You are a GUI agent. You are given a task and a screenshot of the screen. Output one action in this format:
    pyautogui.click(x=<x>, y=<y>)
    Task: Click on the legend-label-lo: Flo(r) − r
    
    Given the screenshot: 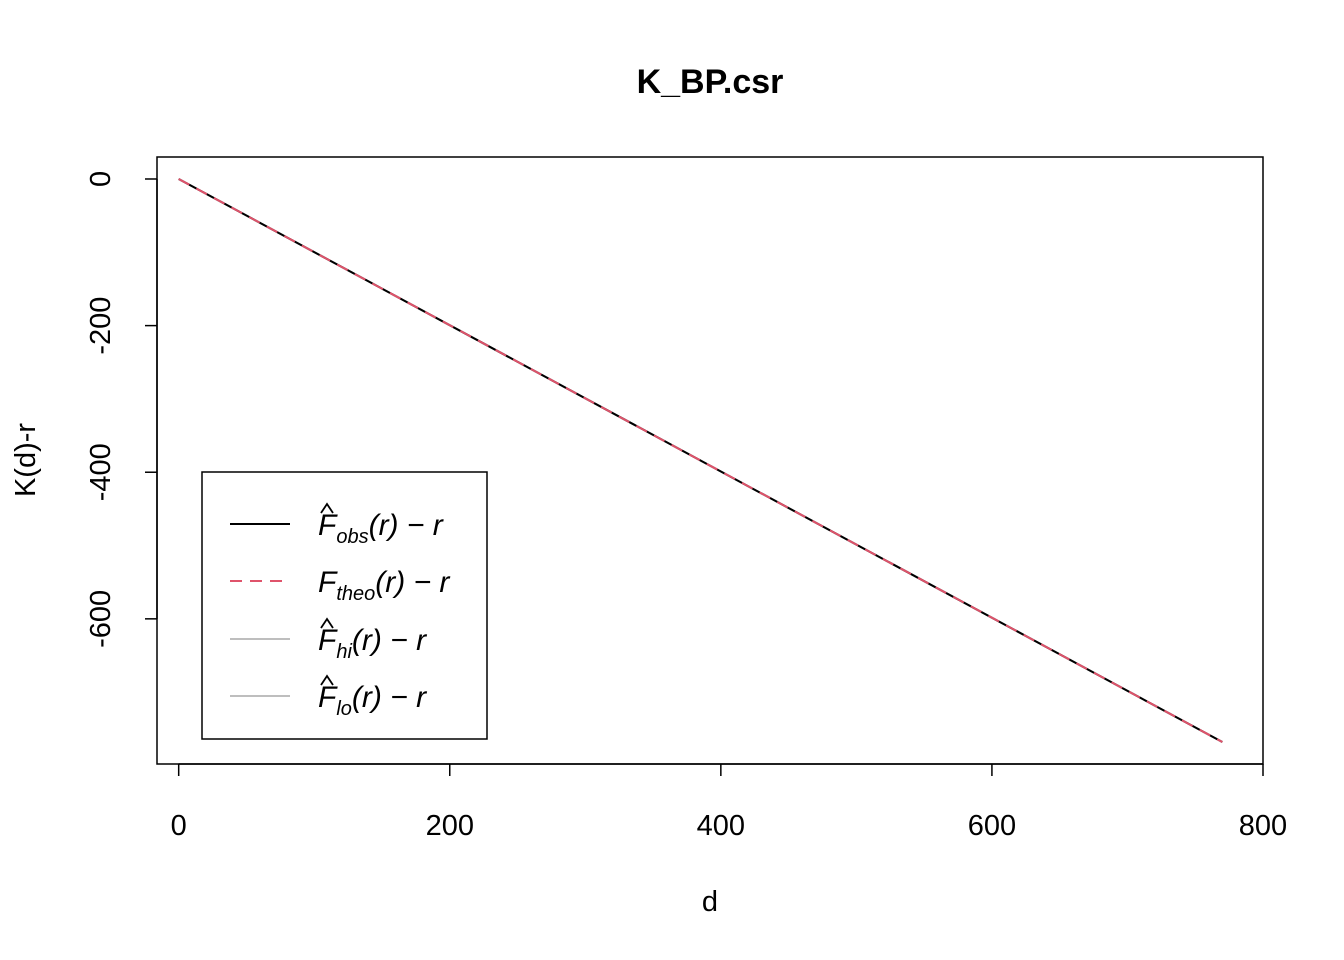 What is the action you would take?
    pyautogui.click(x=372, y=700)
    